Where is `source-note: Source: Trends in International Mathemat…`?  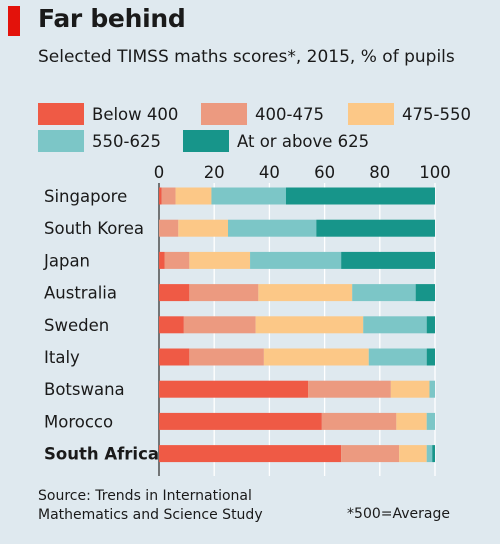
source-note: Source: Trends in International Mathemat… is located at coordinates (150, 506).